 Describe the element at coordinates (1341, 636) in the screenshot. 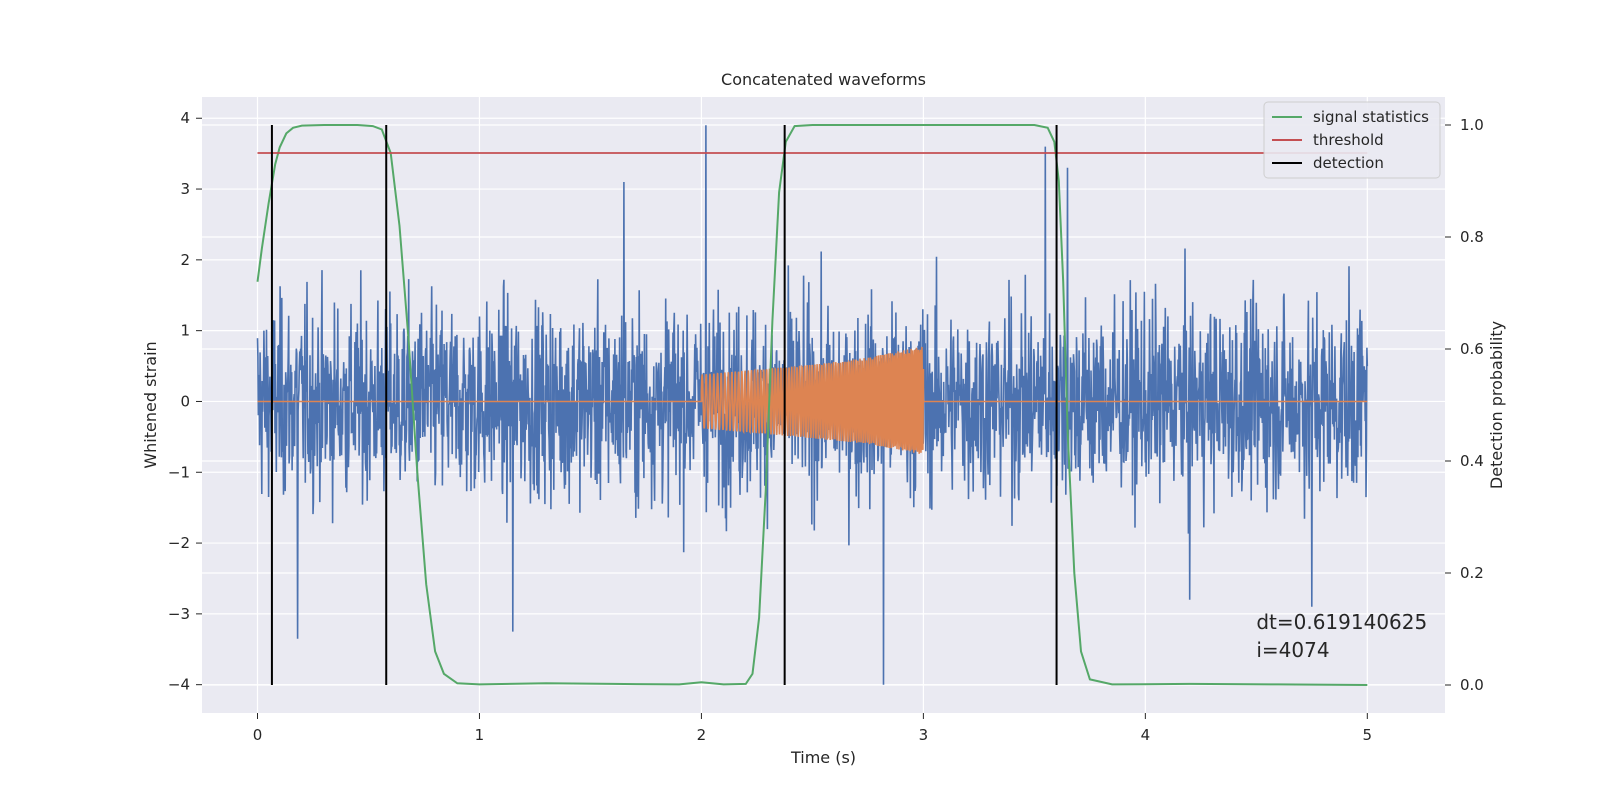

I see `annotation: dt=0.619140625 i=4074` at that location.